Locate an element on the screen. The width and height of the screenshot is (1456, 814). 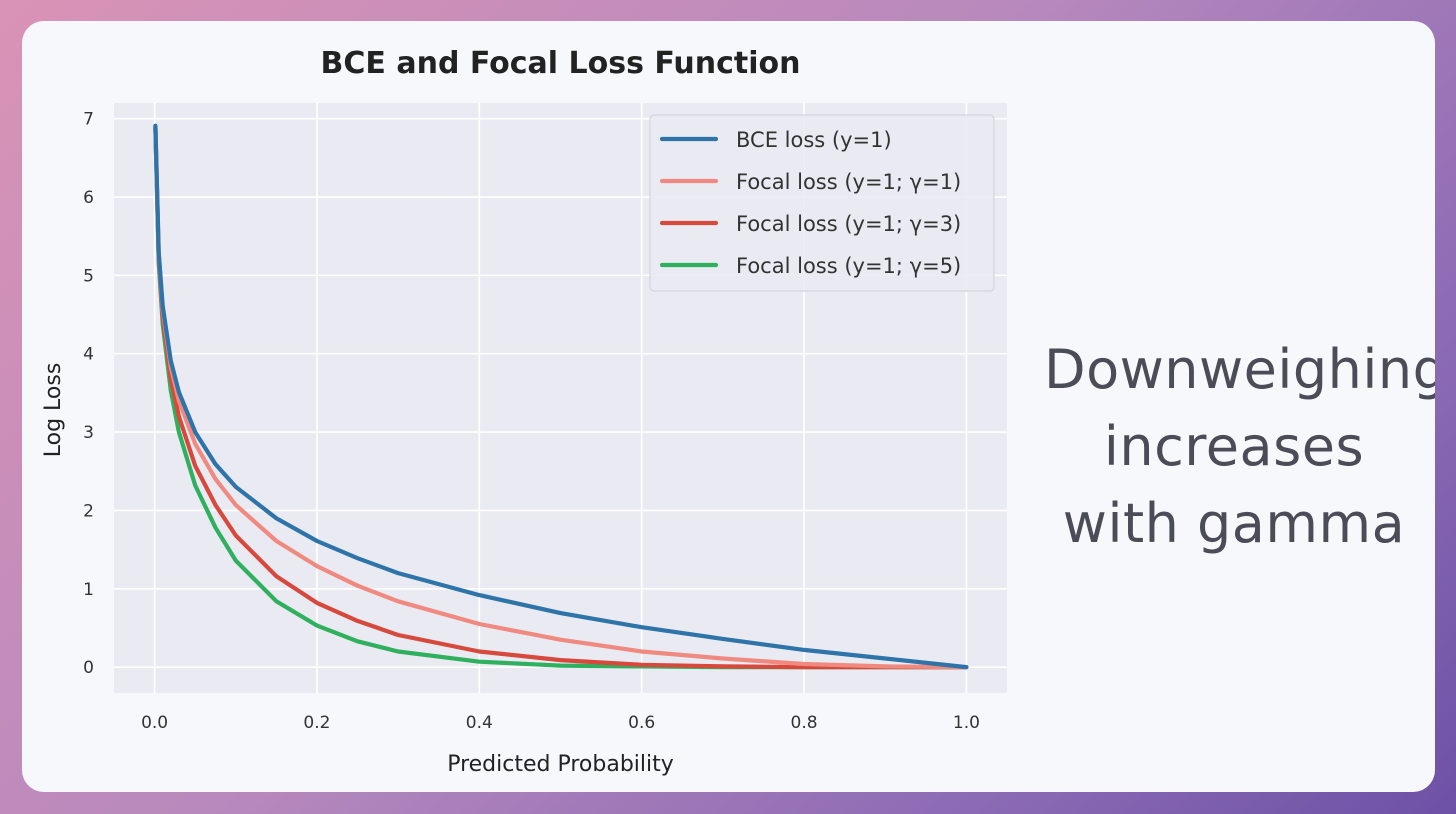
annotation-line-2: increases is located at coordinates (1234, 446).